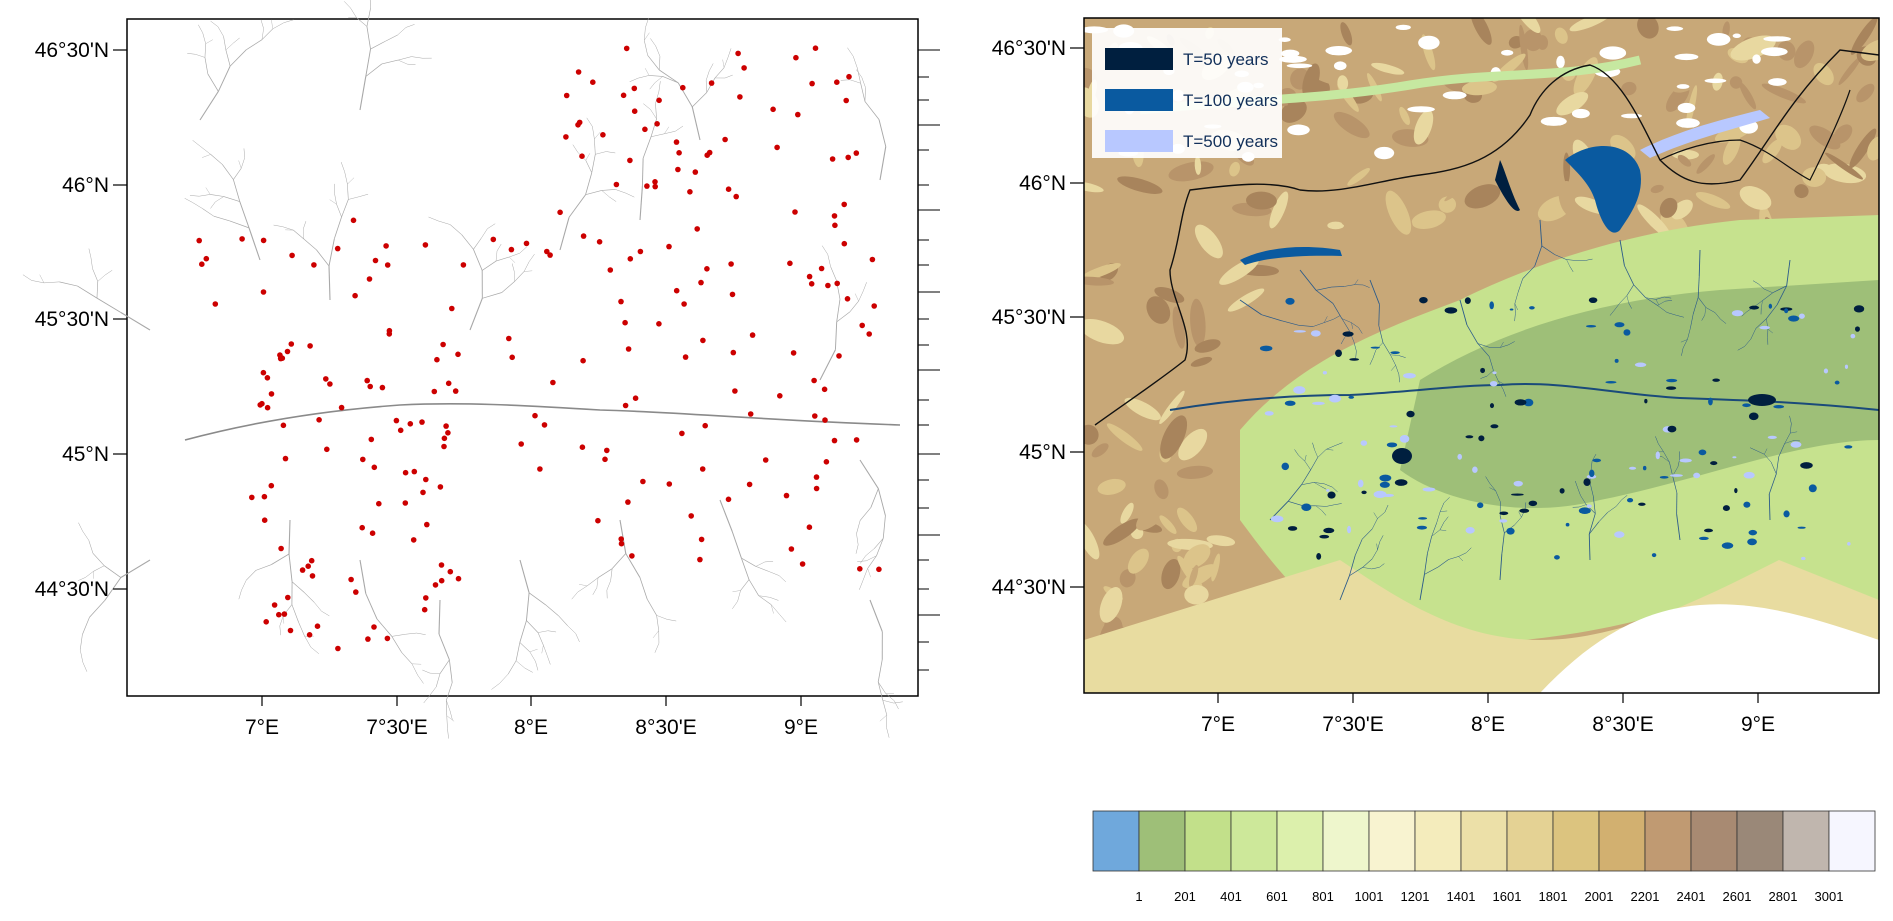 The width and height of the screenshot is (1893, 921). I want to click on lon-label: 7°30'E, so click(1352, 724).